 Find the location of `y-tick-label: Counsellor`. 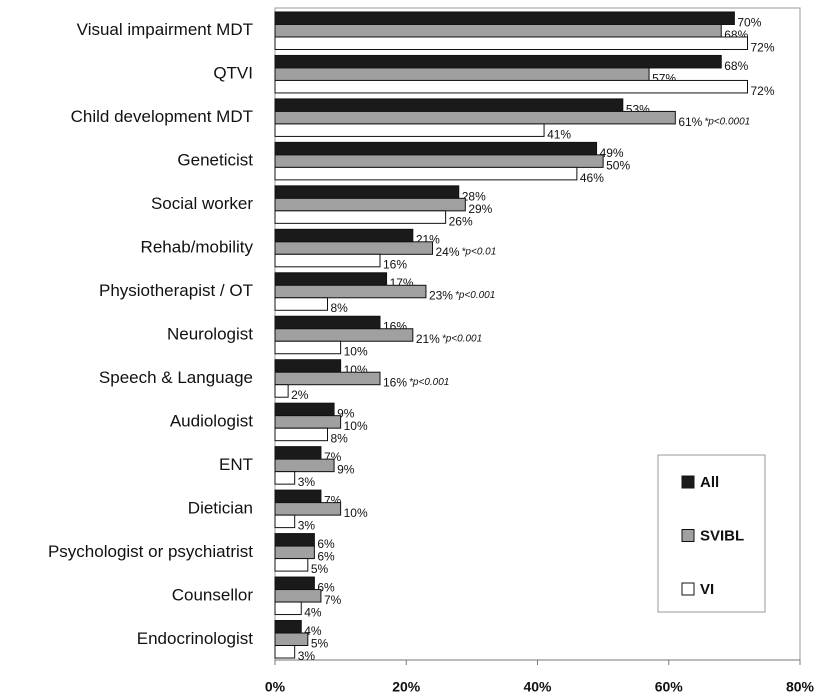

y-tick-label: Counsellor is located at coordinates (213, 594).